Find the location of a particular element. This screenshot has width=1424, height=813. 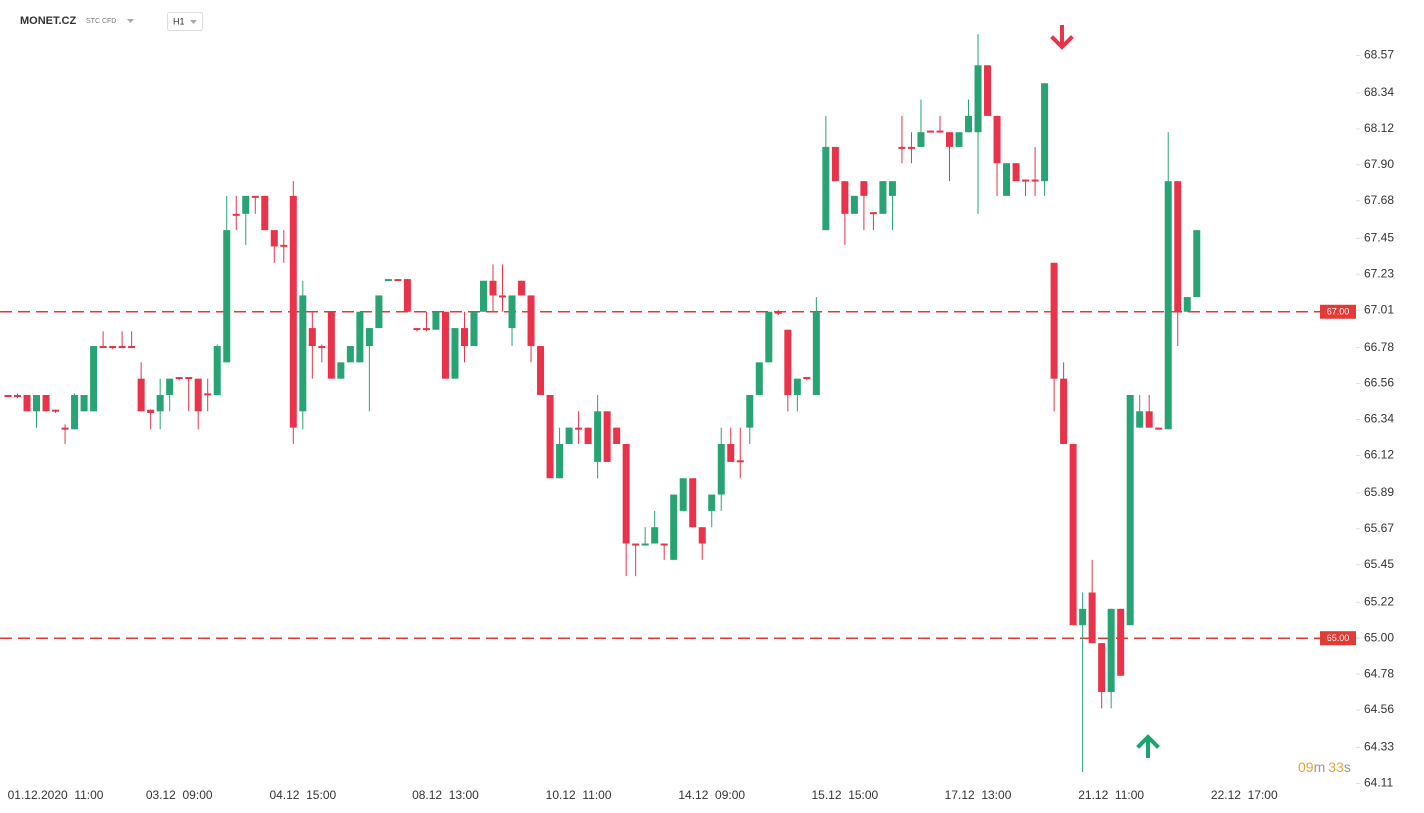

y-tick-label: 68.57 is located at coordinates (1379, 55).